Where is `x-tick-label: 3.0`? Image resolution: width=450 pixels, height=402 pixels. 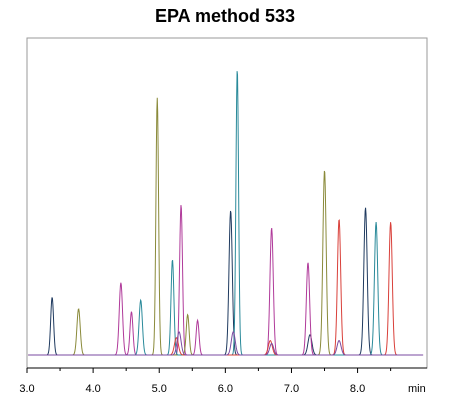
x-tick-label: 3.0 is located at coordinates (26, 389).